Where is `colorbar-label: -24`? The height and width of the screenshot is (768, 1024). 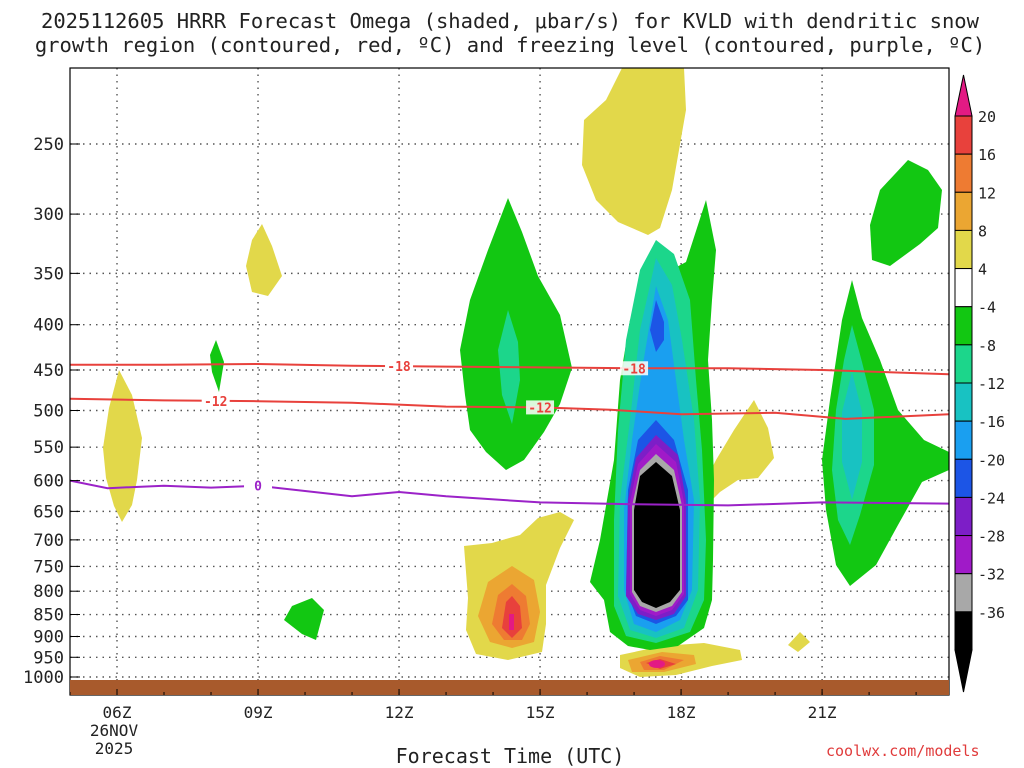
colorbar-label: -24 is located at coordinates (991, 498).